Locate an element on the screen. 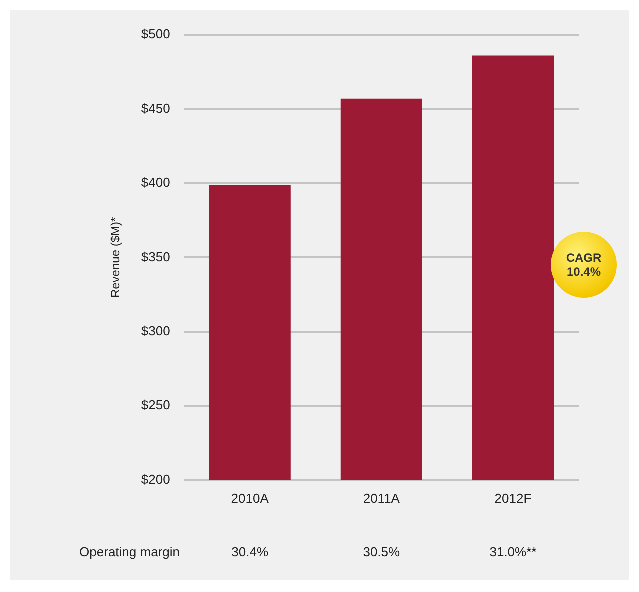  y-tick-label: $250 is located at coordinates (155, 405).